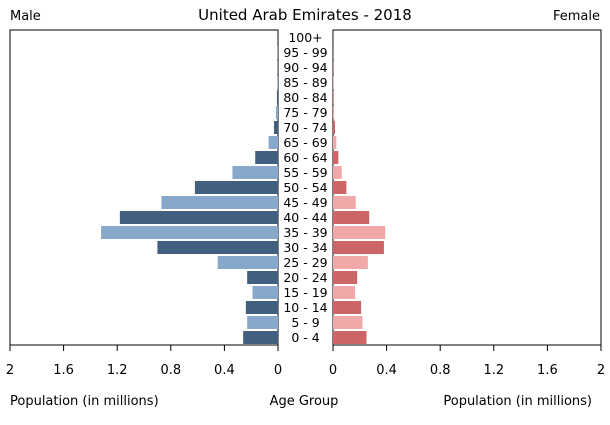  I want to click on male-label: Male, so click(25, 16).